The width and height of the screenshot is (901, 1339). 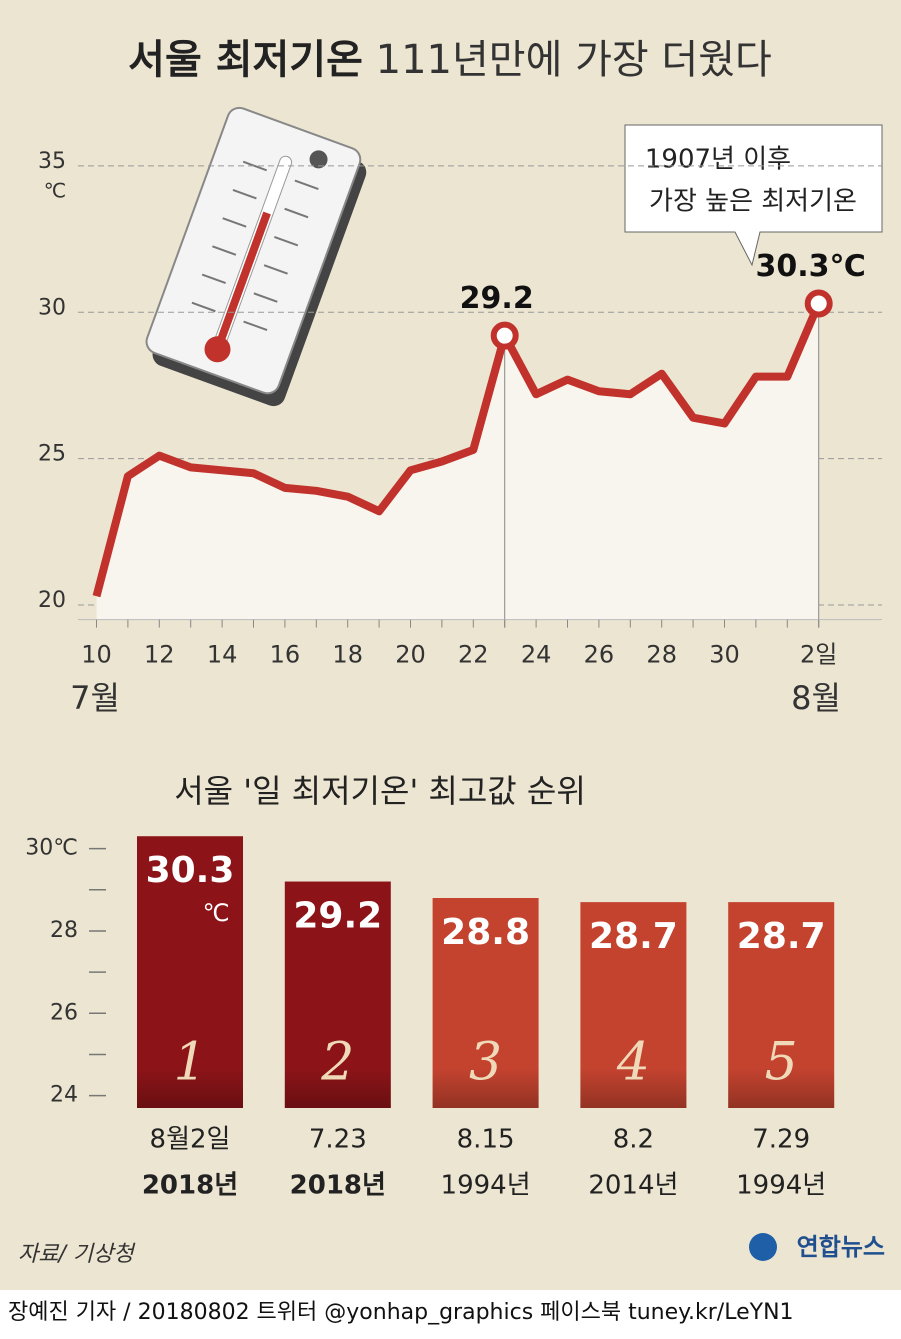 I want to click on value-label: 30.3, so click(x=190, y=870).